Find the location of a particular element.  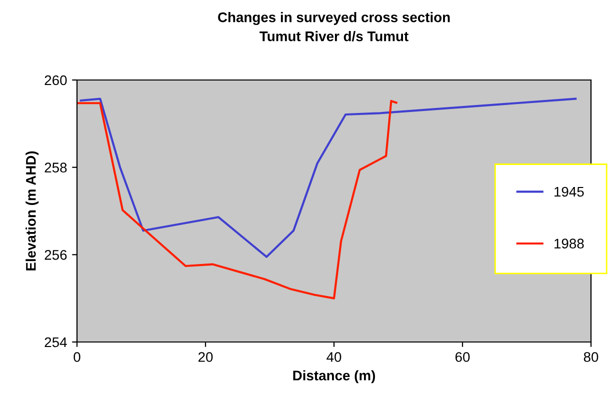

legend-label: 1988 is located at coordinates (569, 243).